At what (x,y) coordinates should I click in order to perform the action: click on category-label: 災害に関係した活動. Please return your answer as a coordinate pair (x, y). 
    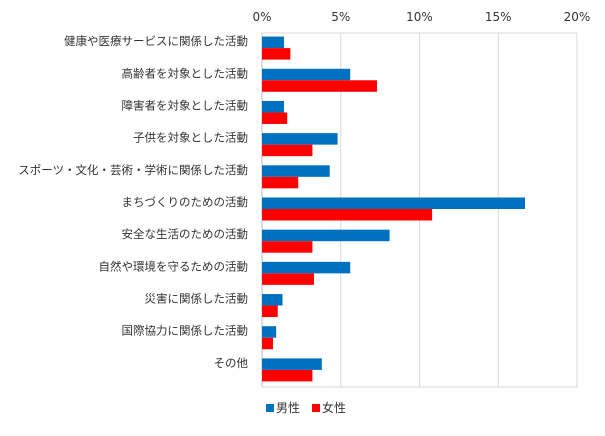
    Looking at the image, I should click on (197, 299).